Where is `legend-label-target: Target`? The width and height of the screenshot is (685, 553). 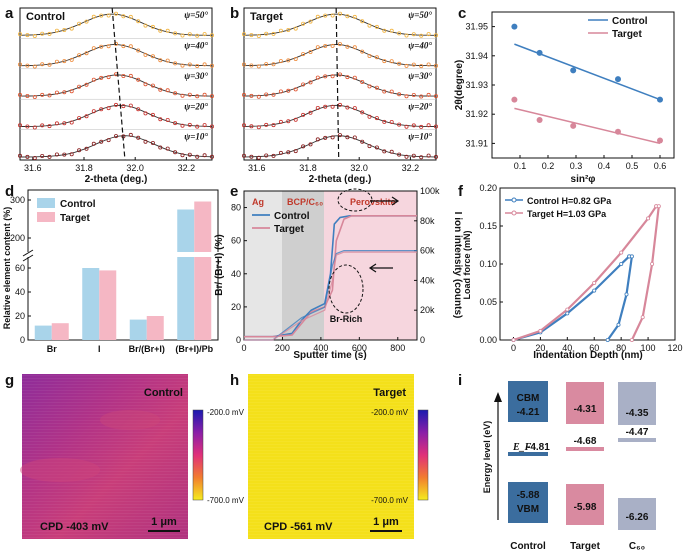
legend-label-target: Target is located at coordinates (627, 34).